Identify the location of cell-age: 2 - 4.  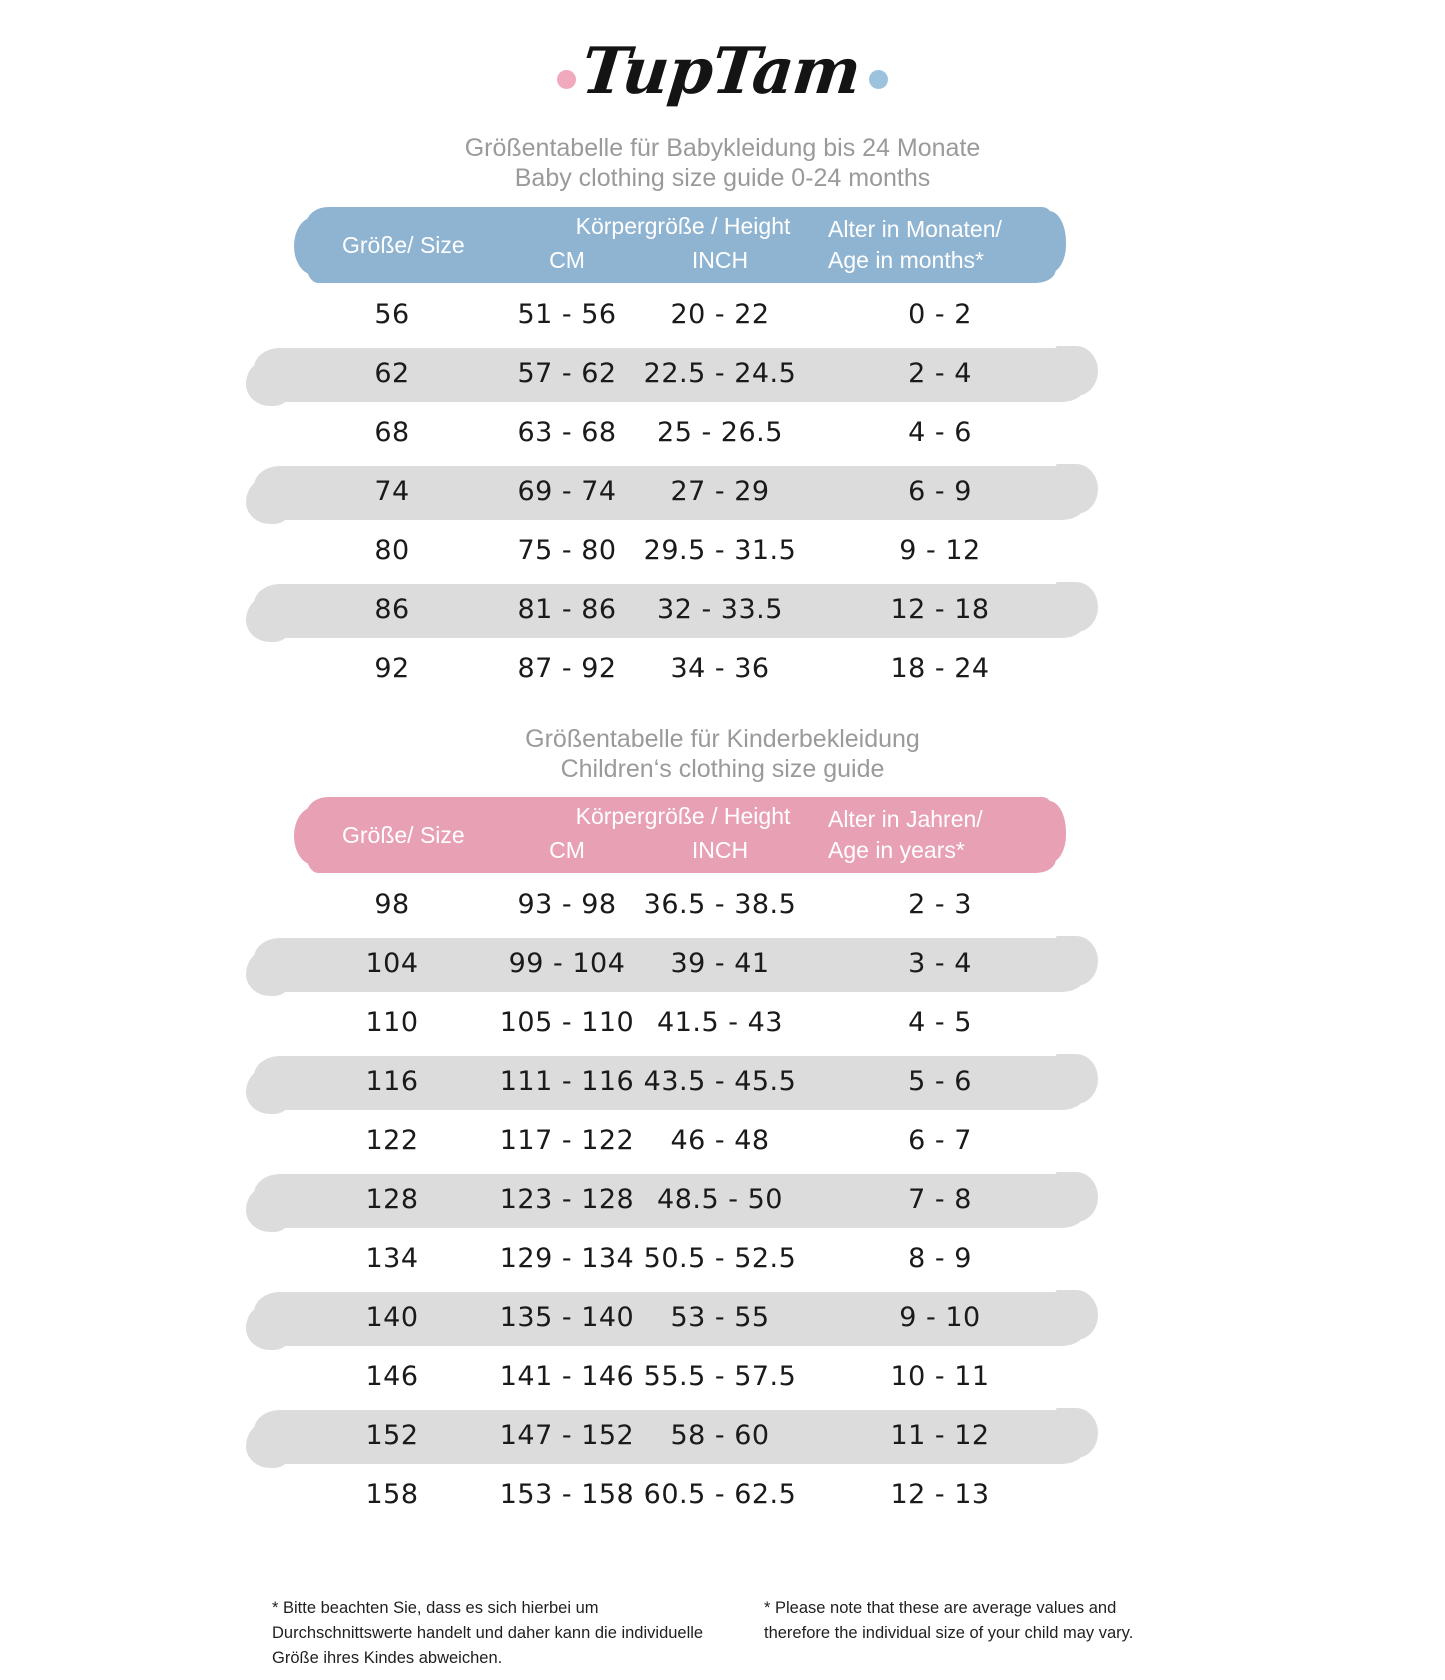
(940, 373).